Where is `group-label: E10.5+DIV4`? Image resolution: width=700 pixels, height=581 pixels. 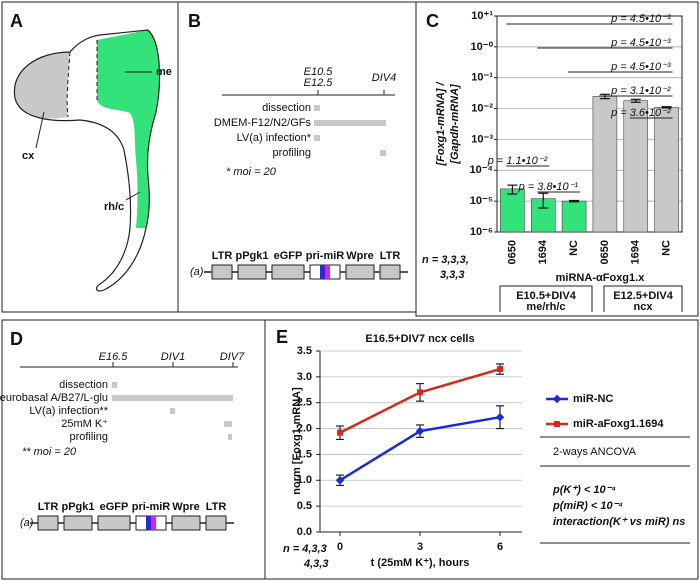 group-label: E10.5+DIV4 is located at coordinates (546, 296).